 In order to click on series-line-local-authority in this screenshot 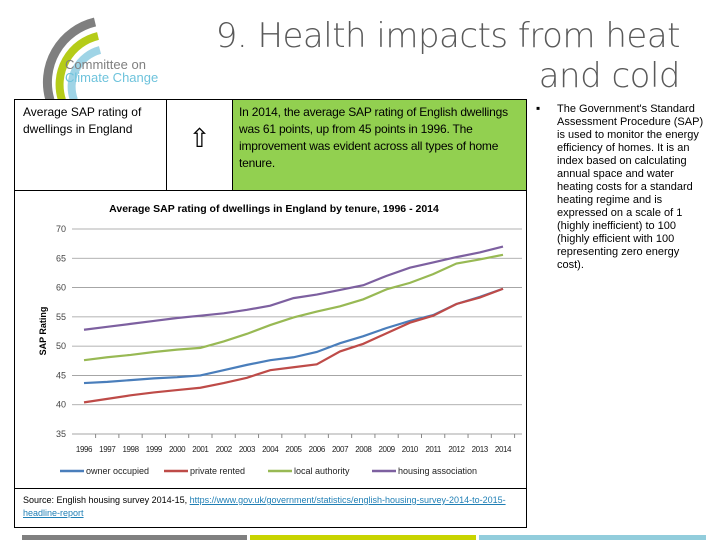, I will do `click(293, 307)`.